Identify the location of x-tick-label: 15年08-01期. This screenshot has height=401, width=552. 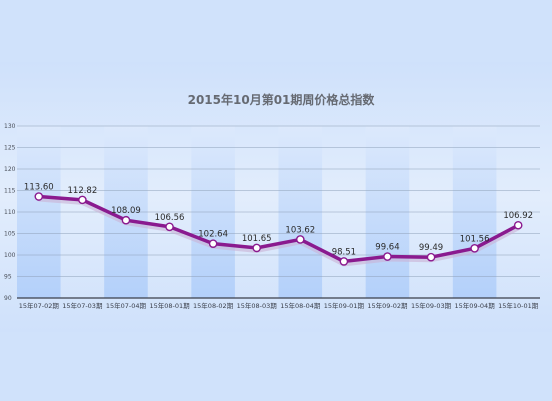
(169, 305).